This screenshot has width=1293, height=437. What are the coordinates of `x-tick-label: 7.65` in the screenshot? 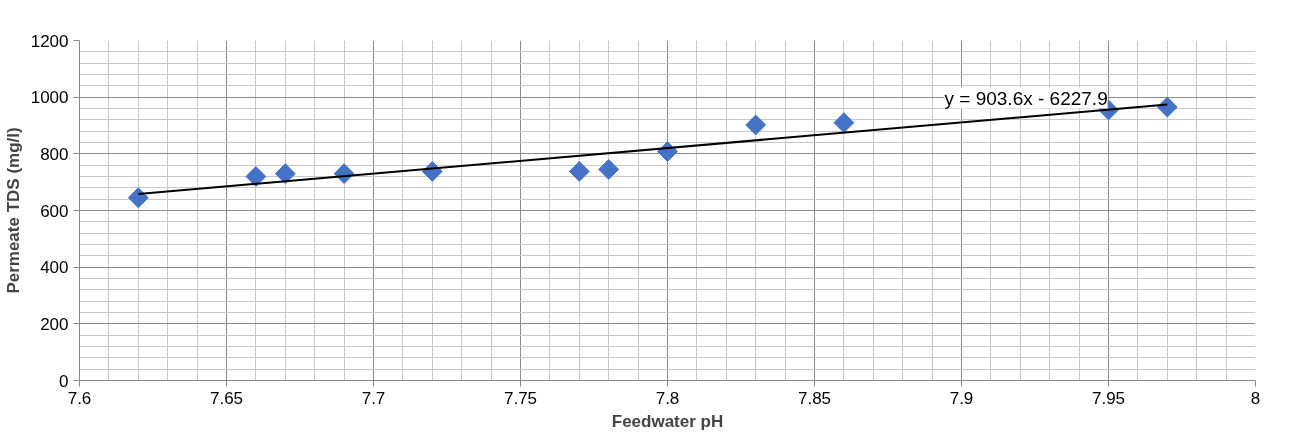 It's located at (226, 398).